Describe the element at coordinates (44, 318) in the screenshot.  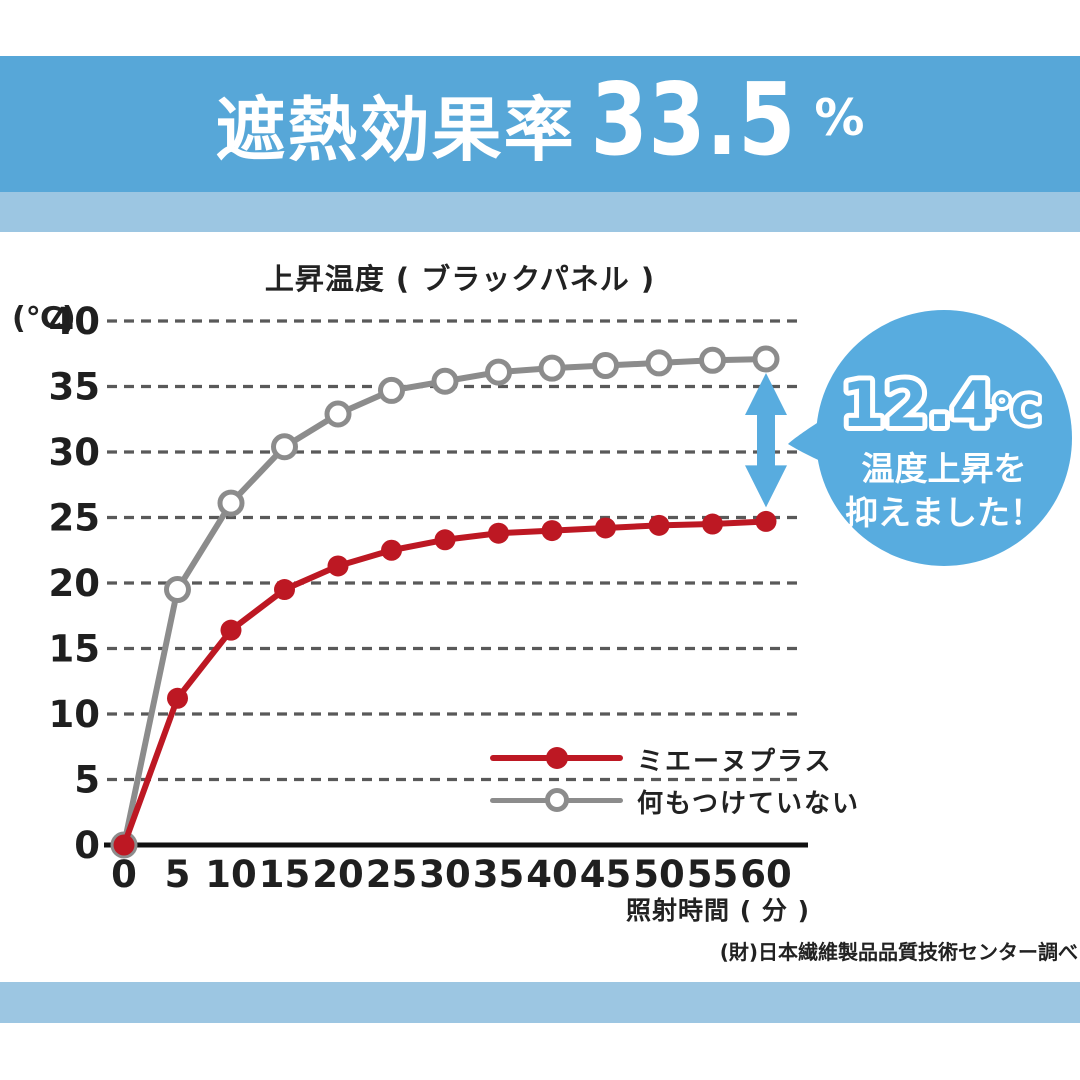
I see `y-axis-unit-label: (℃)` at that location.